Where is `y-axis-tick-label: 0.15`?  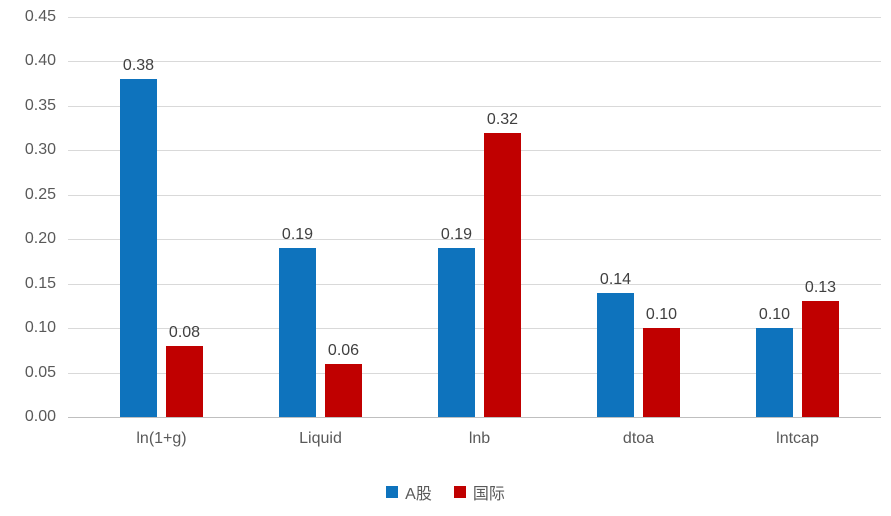 y-axis-tick-label: 0.15 is located at coordinates (40, 283).